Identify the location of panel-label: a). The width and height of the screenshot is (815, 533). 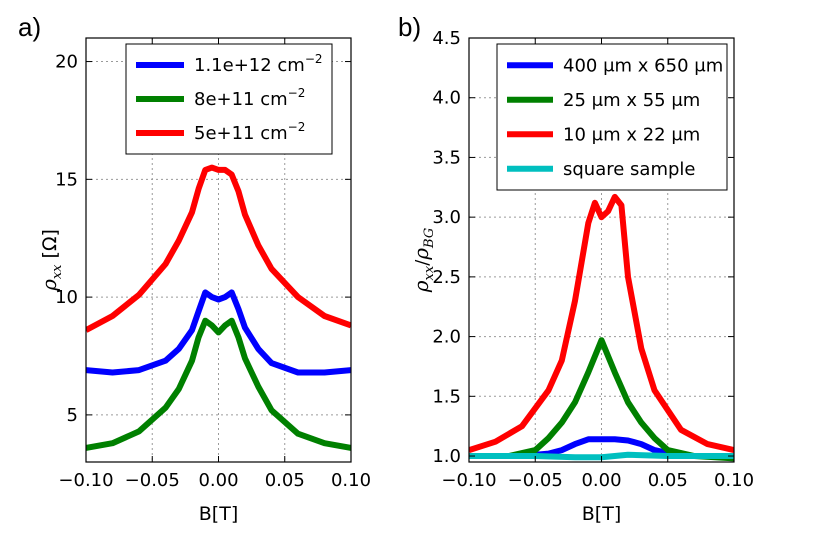
(29, 27).